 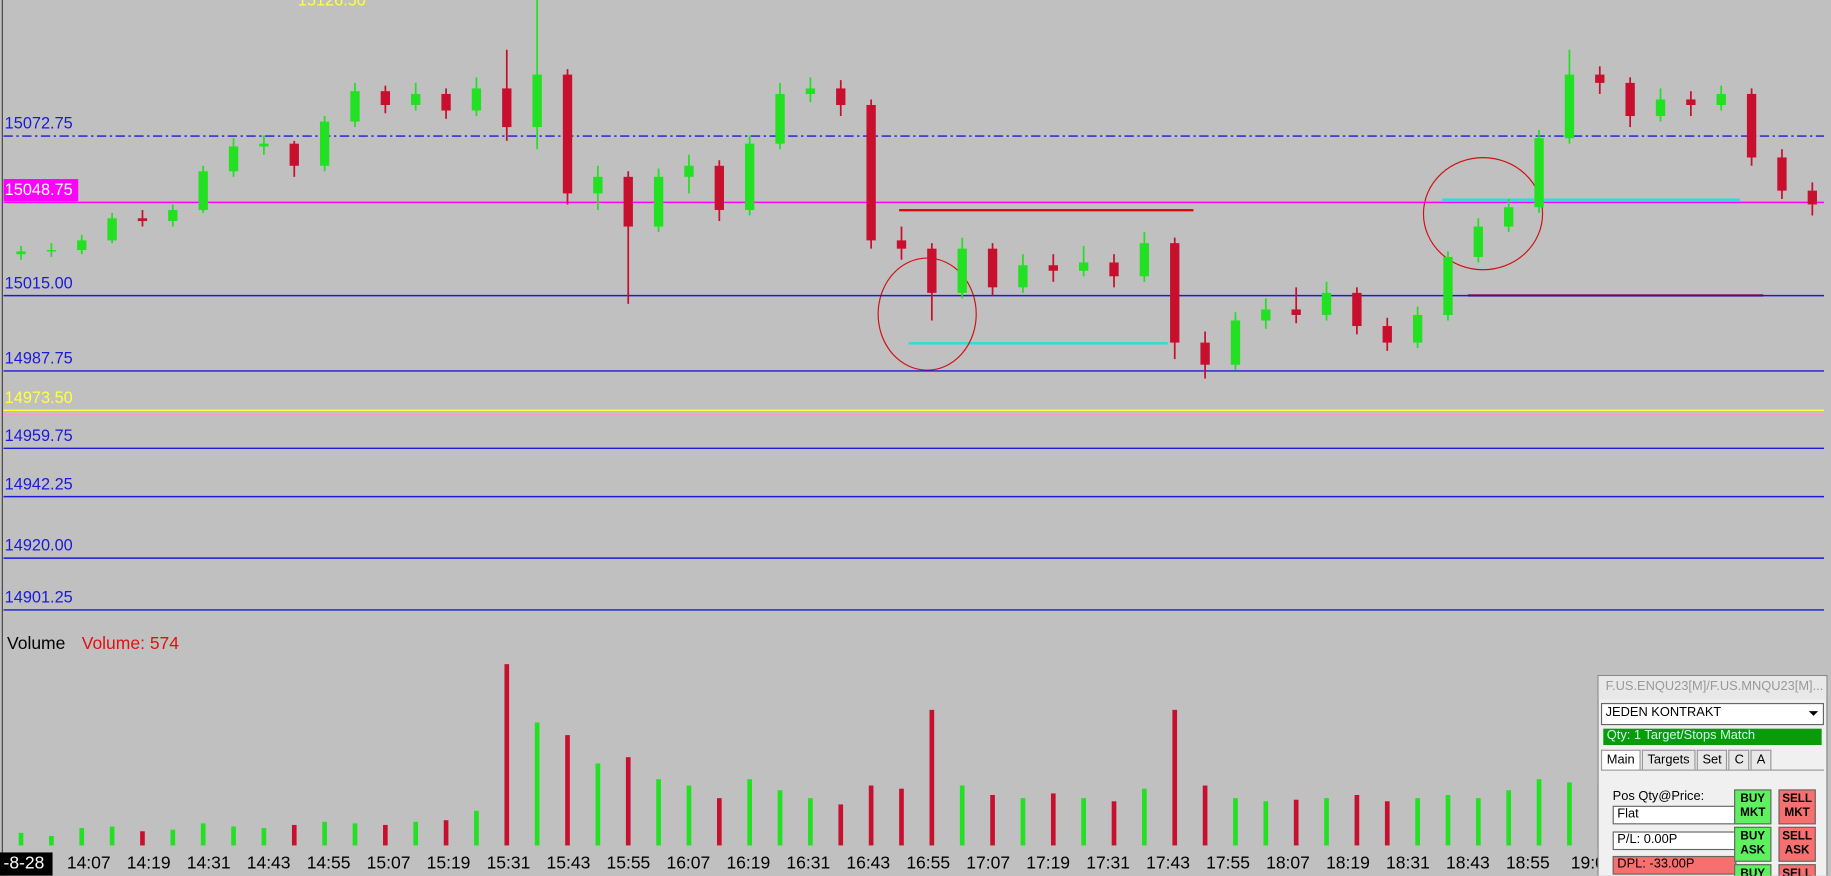 What do you see at coordinates (39, 546) in the screenshot?
I see `level-label: 14920.00` at bounding box center [39, 546].